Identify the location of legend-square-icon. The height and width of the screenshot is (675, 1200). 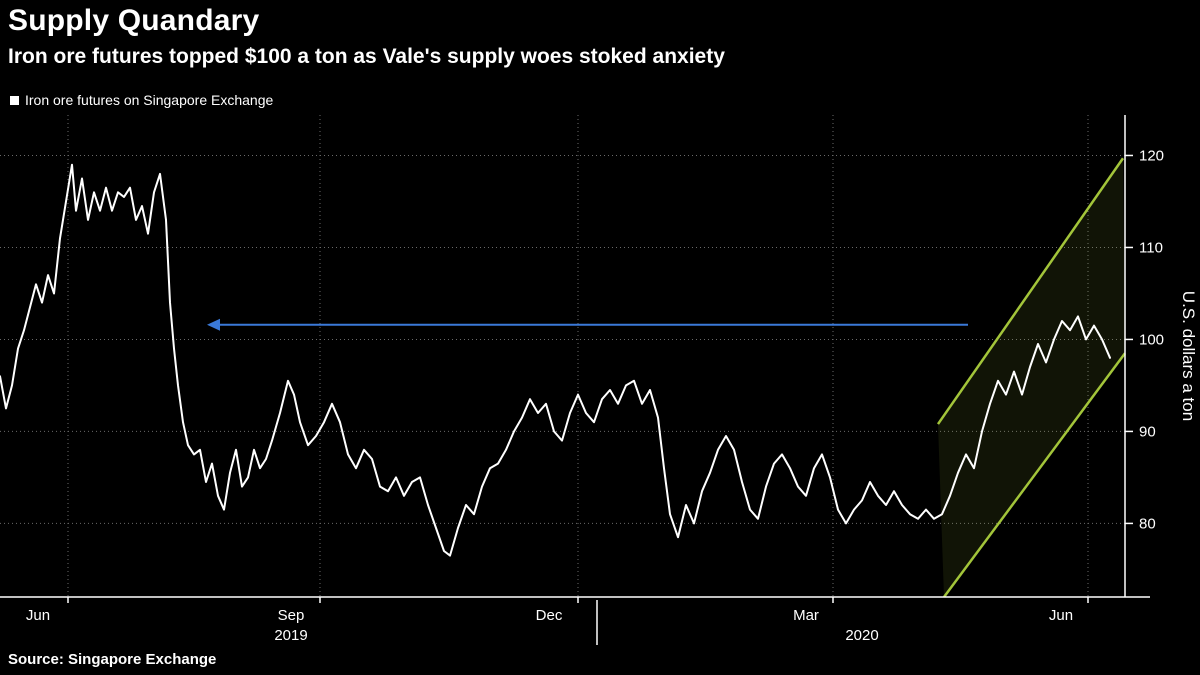
(14, 100).